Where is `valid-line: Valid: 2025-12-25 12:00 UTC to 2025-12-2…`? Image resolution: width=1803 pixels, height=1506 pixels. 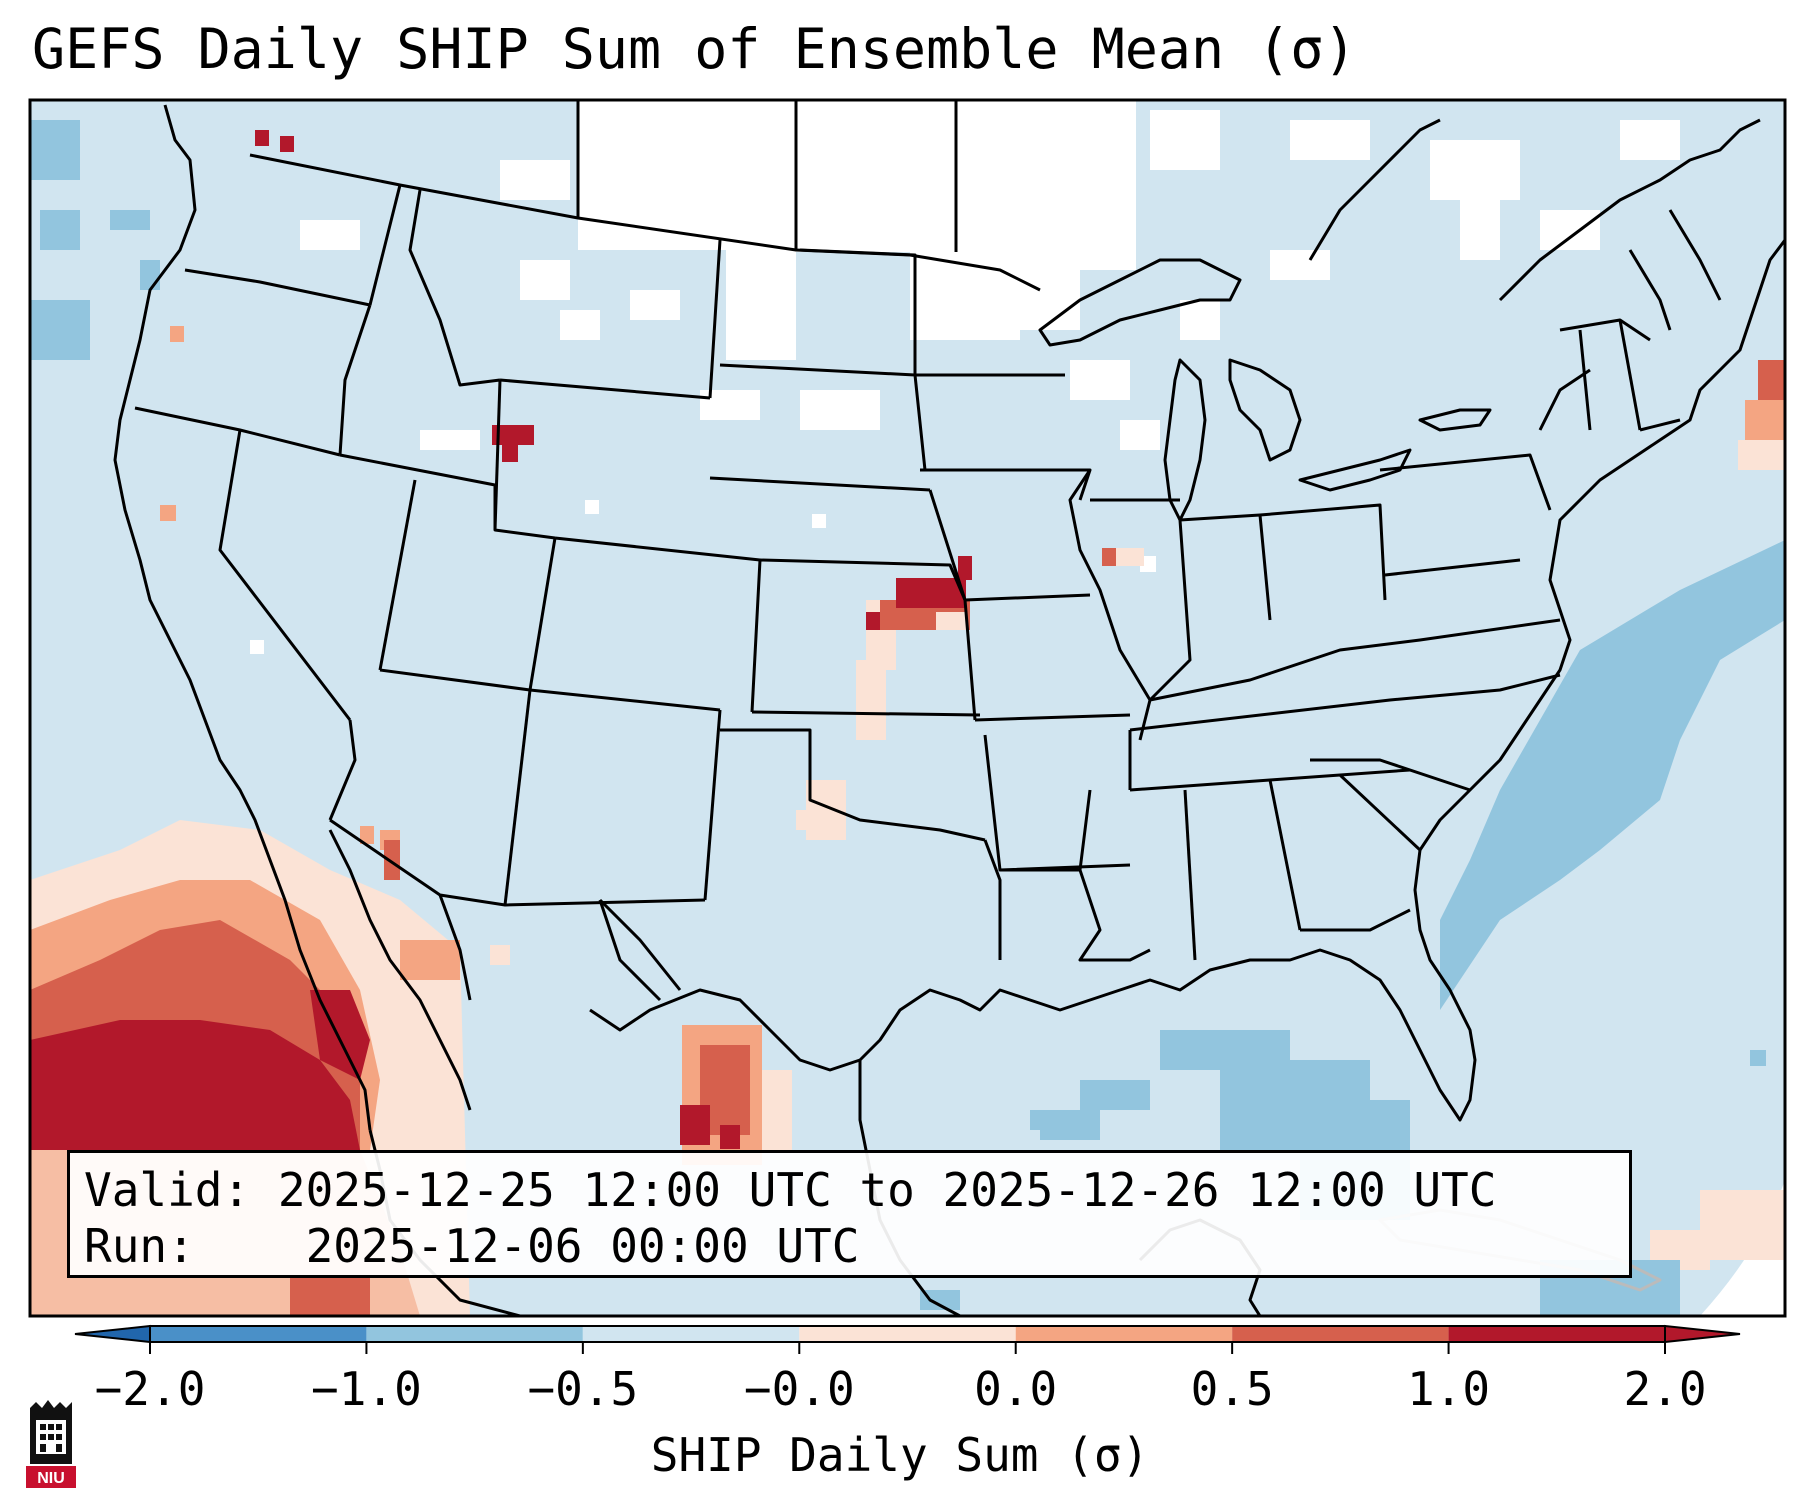
valid-line: Valid: 2025-12-25 12:00 UTC to 2025-12-2… is located at coordinates (790, 1190).